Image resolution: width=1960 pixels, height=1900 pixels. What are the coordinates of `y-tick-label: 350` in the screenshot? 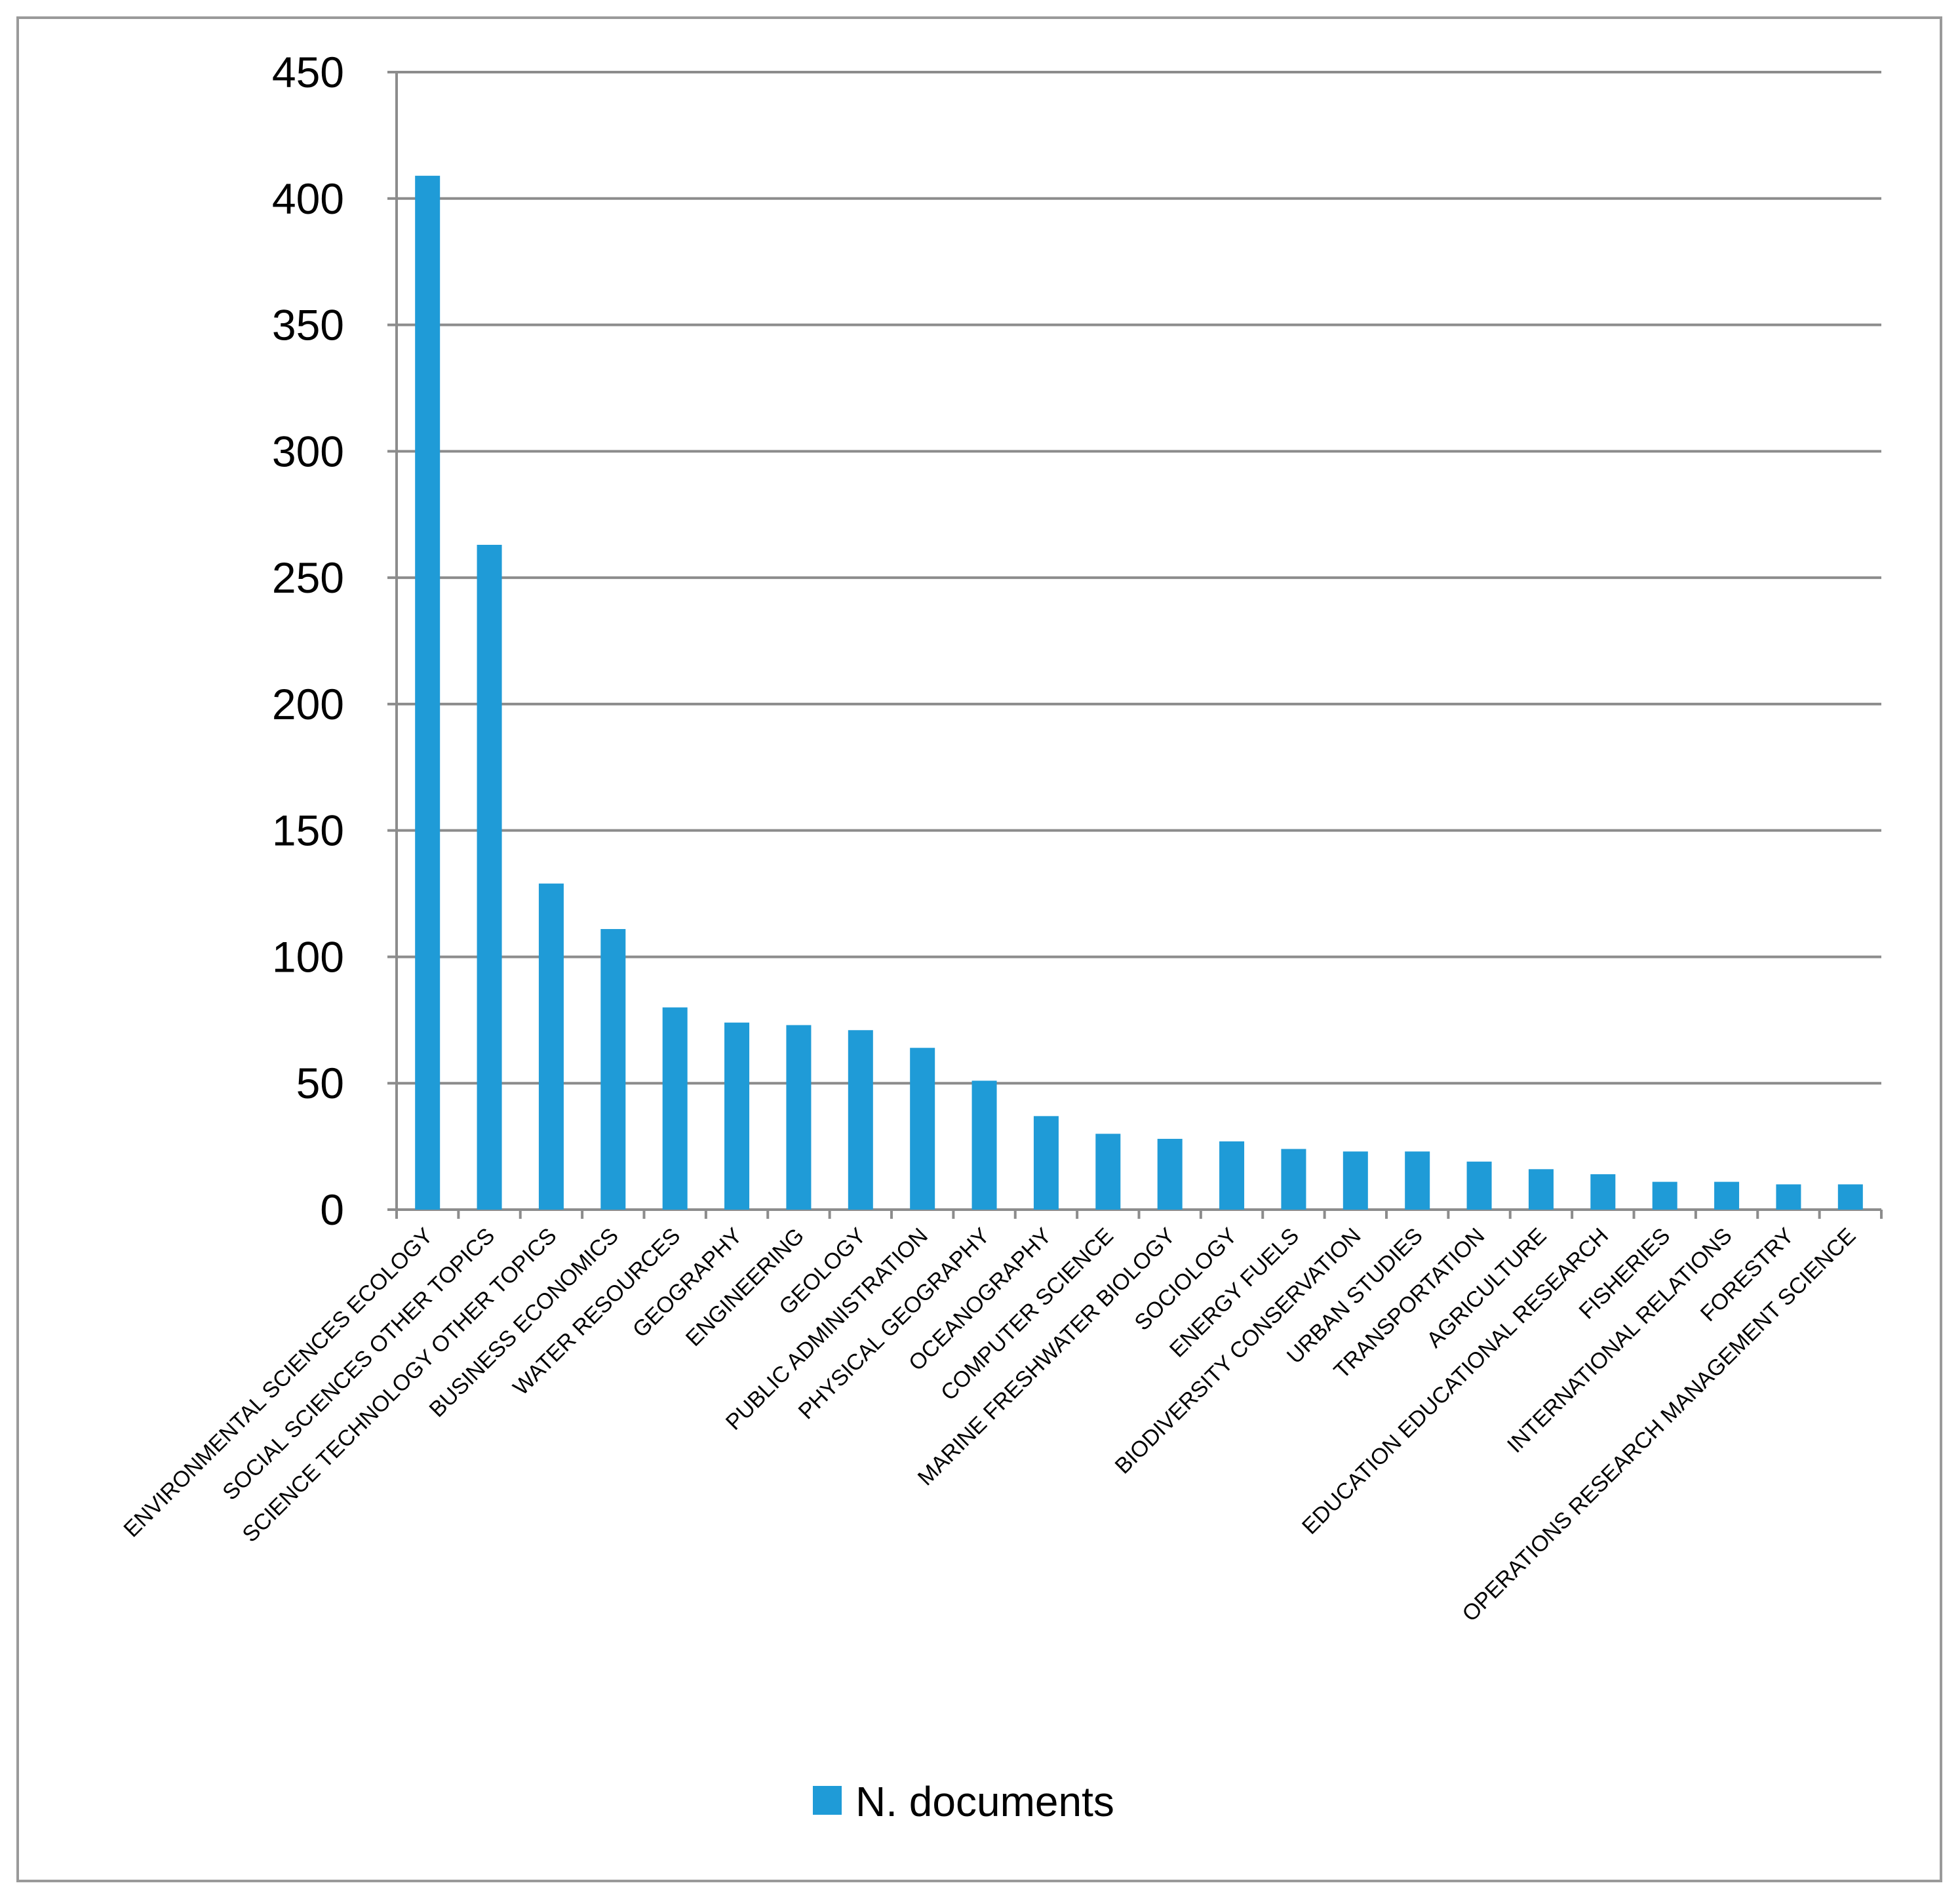 It's located at (308, 325).